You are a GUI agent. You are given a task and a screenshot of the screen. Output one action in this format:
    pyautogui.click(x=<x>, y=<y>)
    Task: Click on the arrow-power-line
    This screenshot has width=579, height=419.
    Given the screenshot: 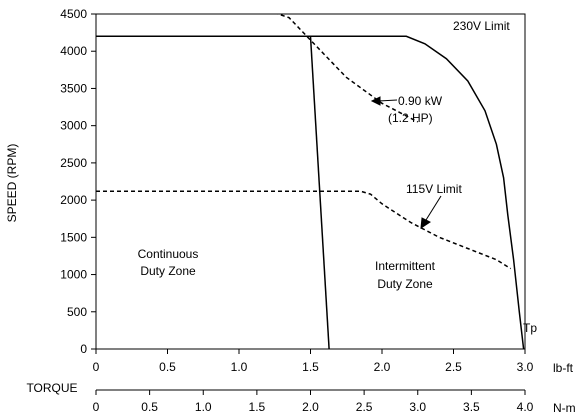 What is the action you would take?
    pyautogui.click(x=387, y=100)
    